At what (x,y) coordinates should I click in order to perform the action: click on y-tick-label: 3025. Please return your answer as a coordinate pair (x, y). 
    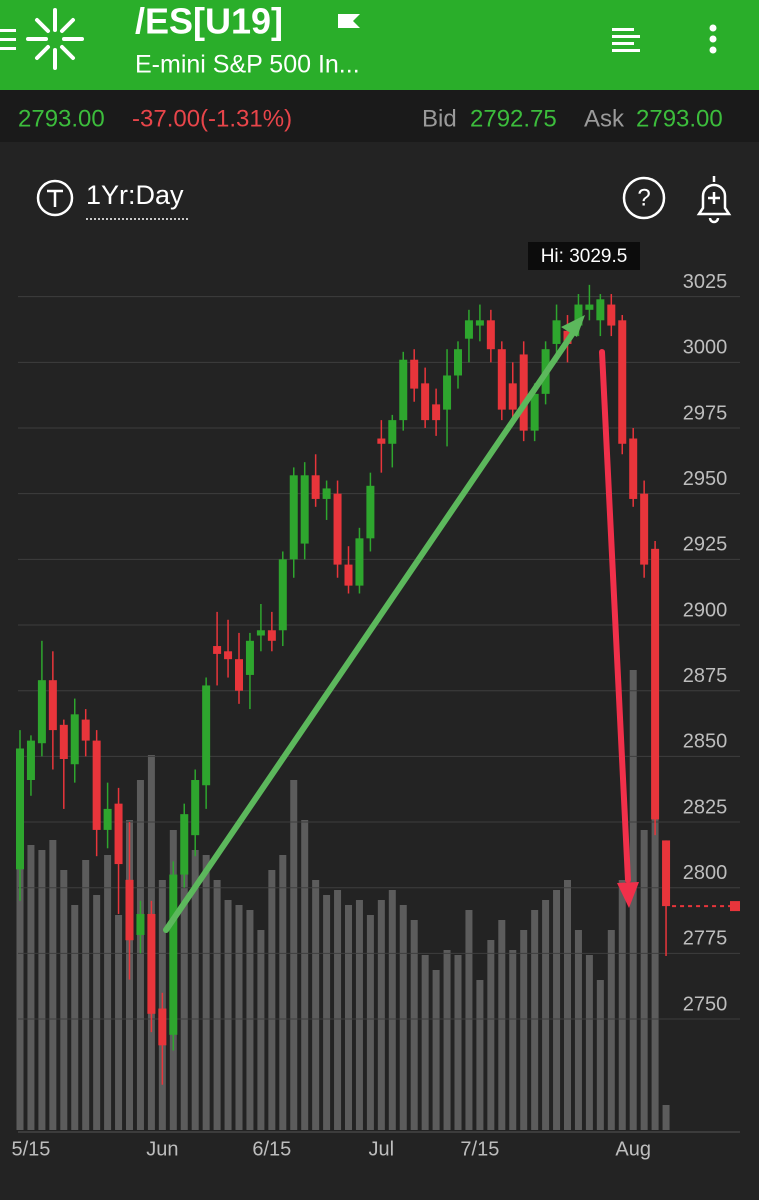
    Looking at the image, I should click on (705, 282).